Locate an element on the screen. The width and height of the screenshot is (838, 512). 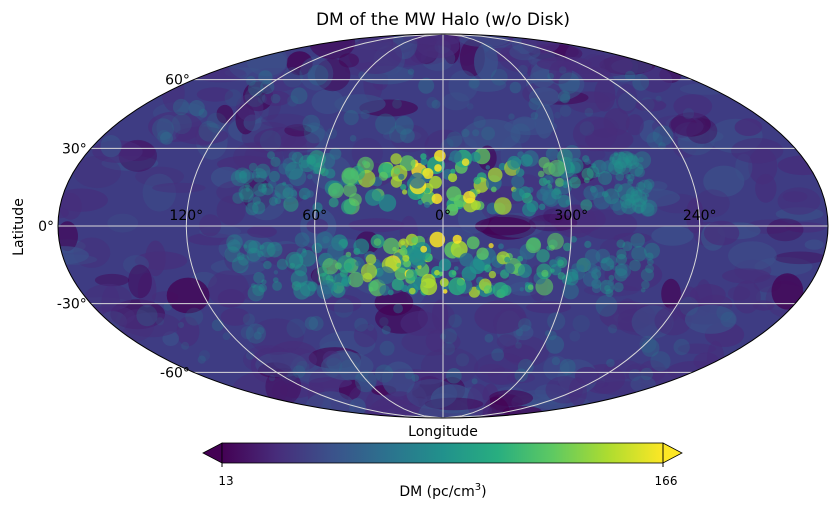
x-axis-label: Longitude is located at coordinates (443, 432).